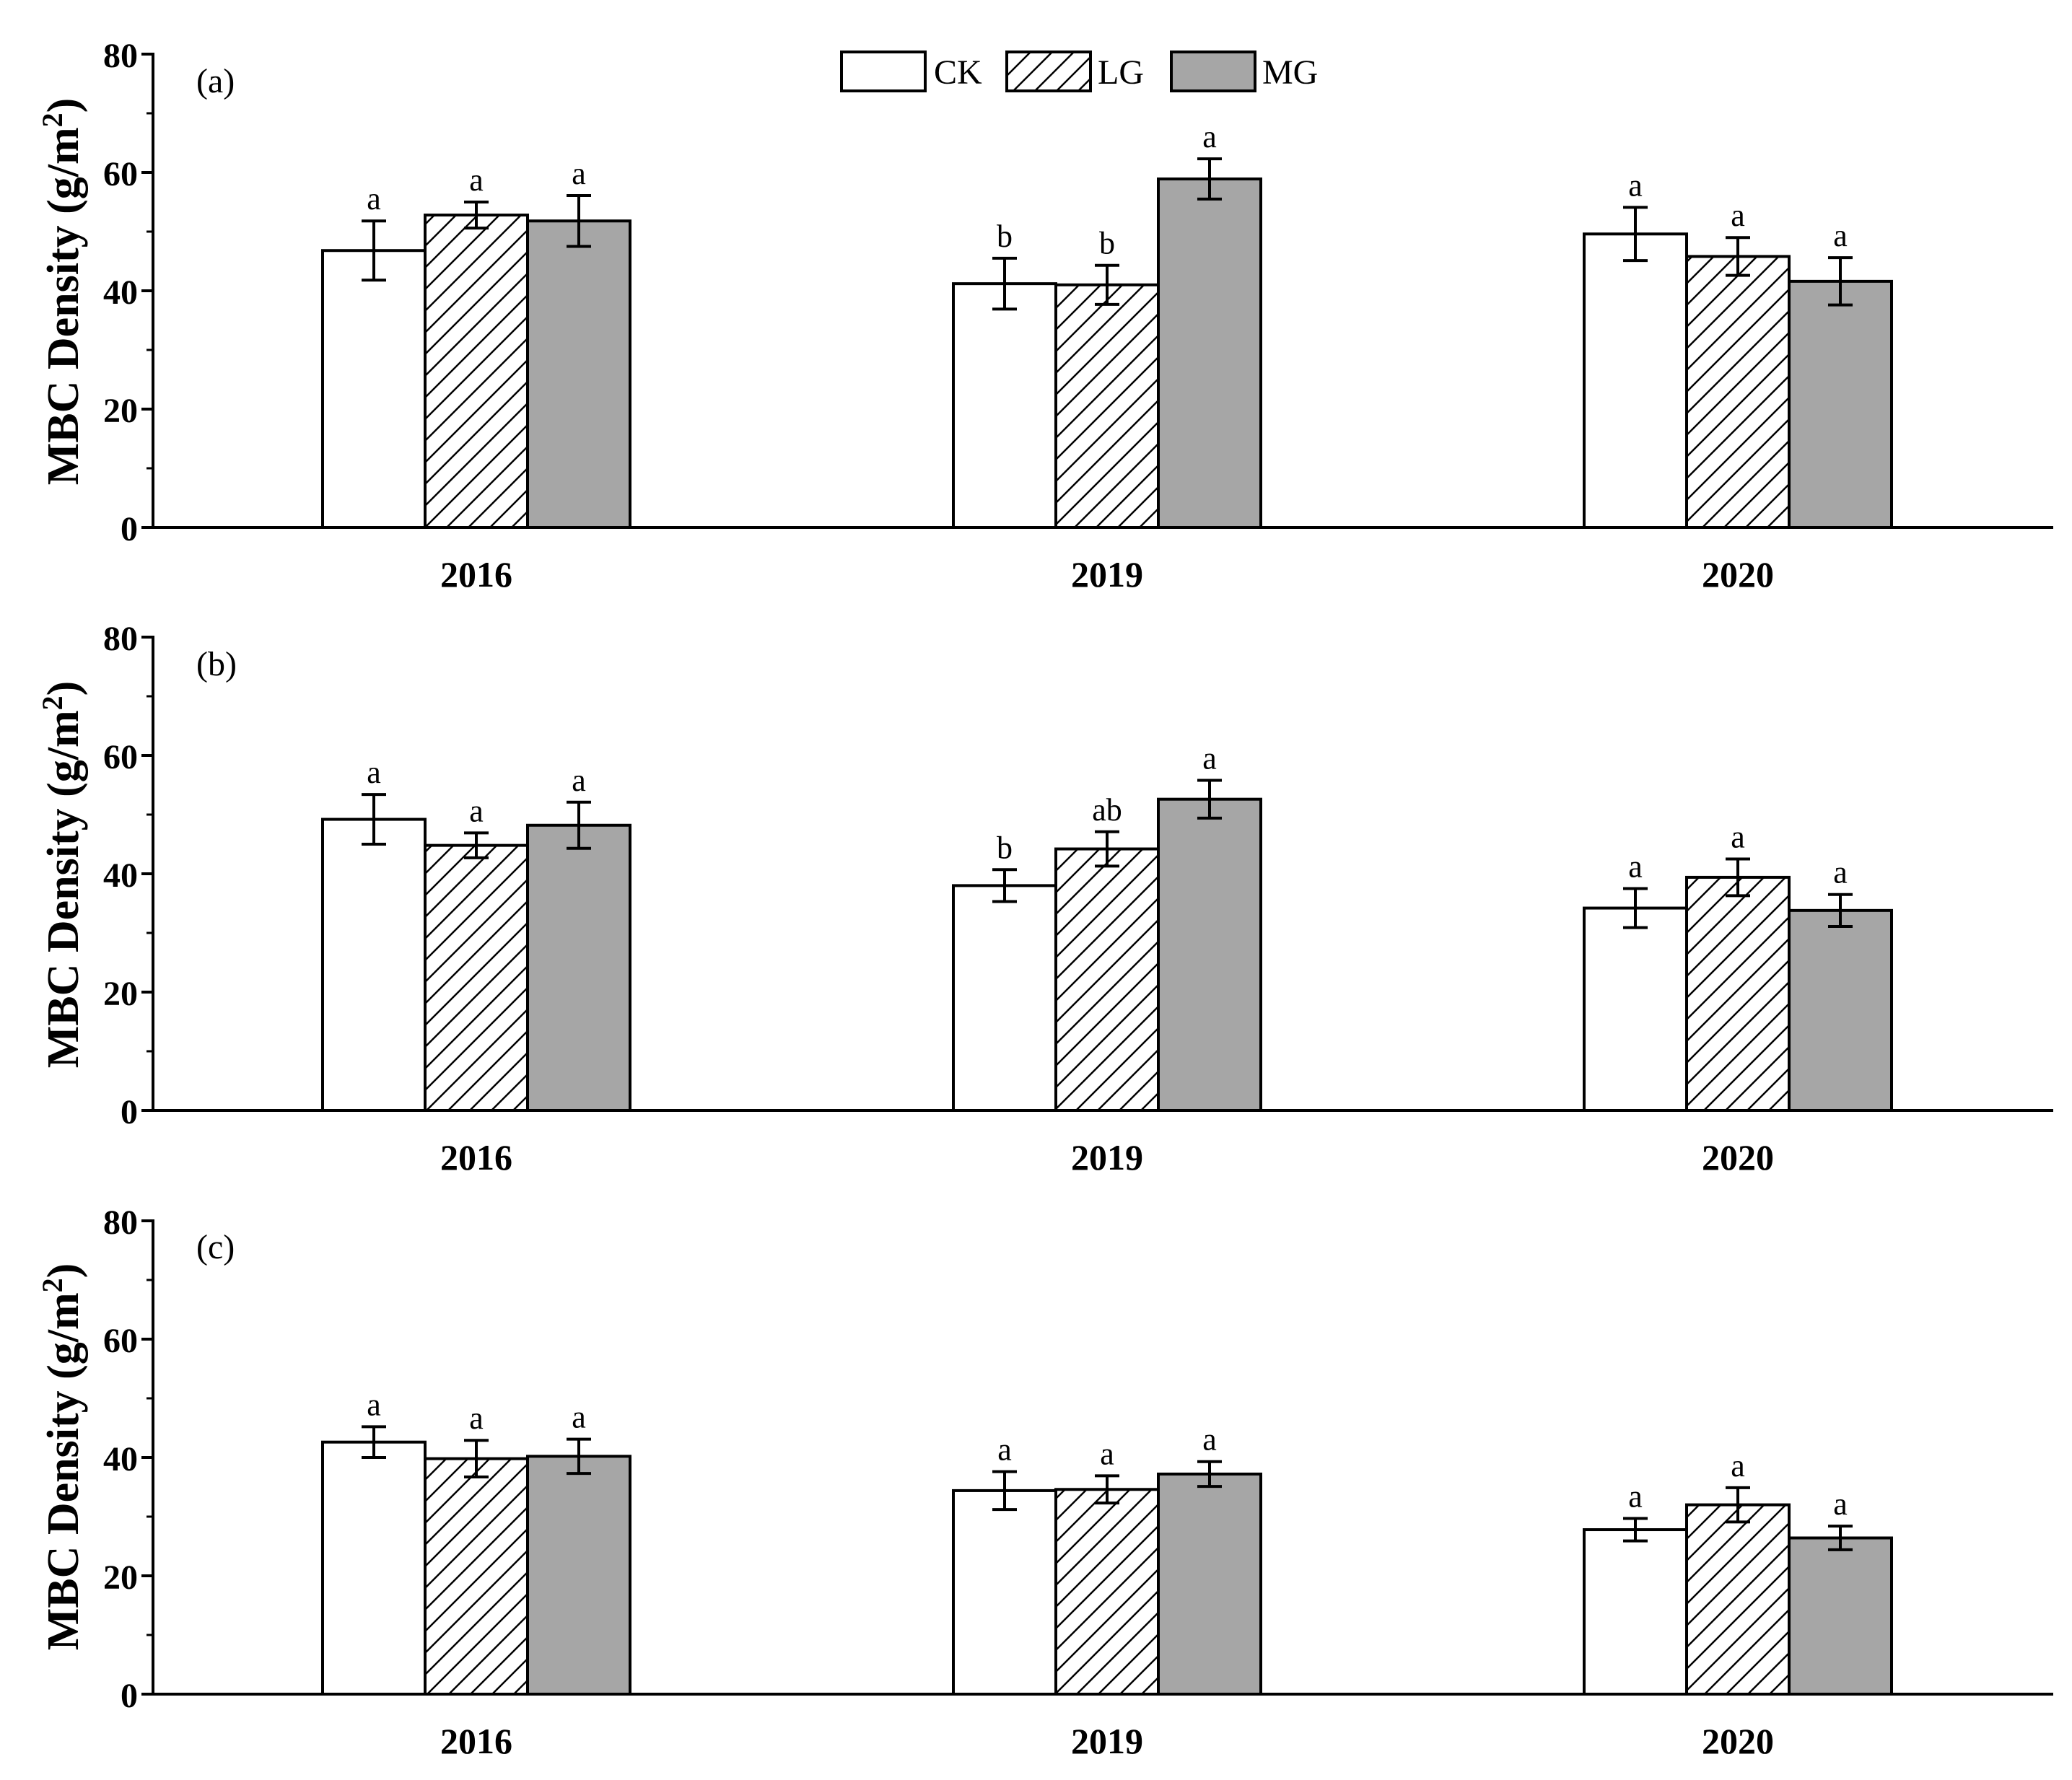 The width and height of the screenshot is (2072, 1780). What do you see at coordinates (578, 374) in the screenshot?
I see `bar-a-2016-mg` at bounding box center [578, 374].